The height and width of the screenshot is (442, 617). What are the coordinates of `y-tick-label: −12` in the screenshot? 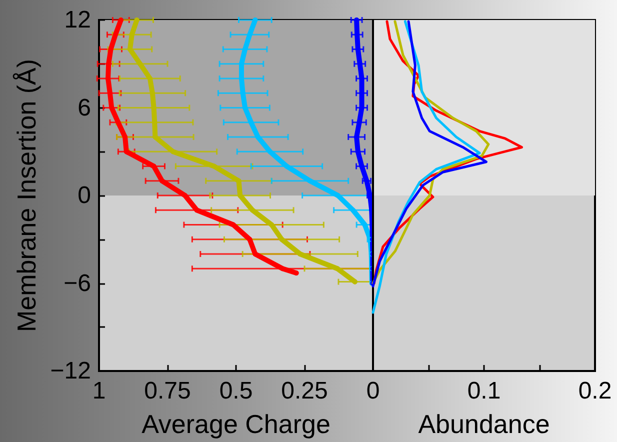 It's located at (70, 371).